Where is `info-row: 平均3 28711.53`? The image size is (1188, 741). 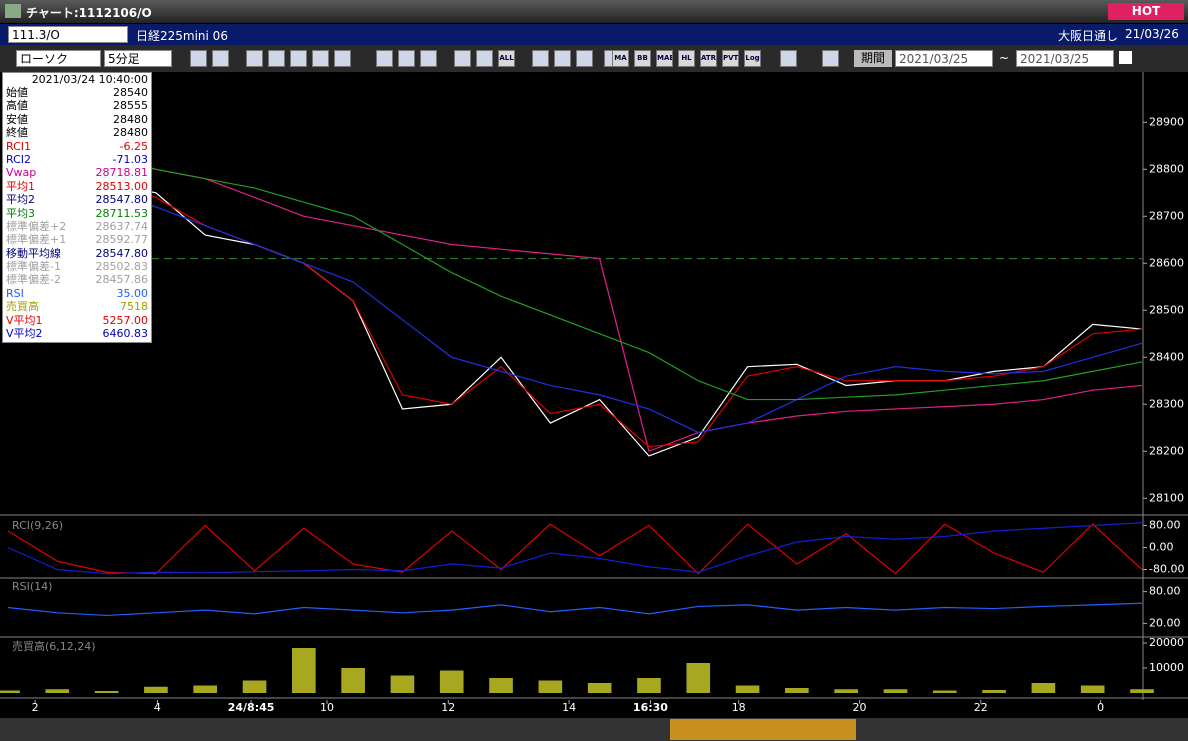 info-row: 平均3 28711.53 is located at coordinates (77, 213).